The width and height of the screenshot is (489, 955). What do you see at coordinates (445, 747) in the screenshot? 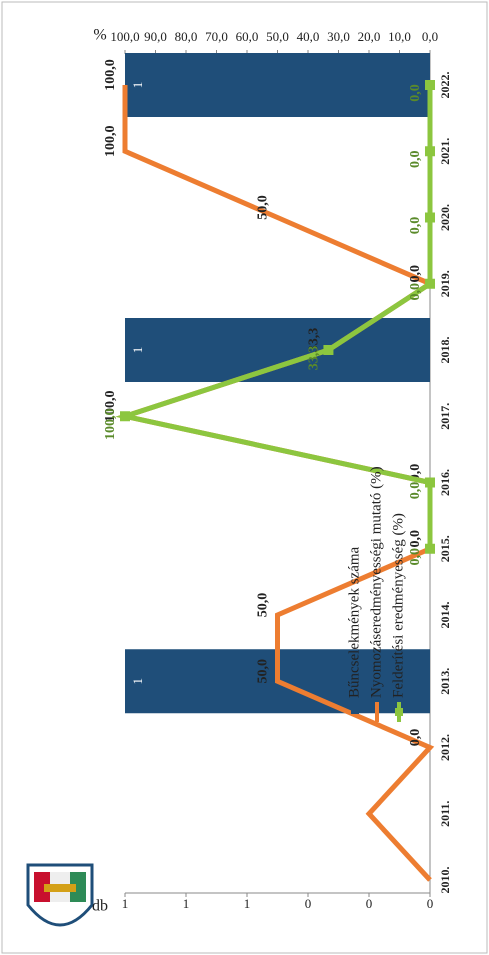
I see `x-tick-label: 2012.` at bounding box center [445, 747].